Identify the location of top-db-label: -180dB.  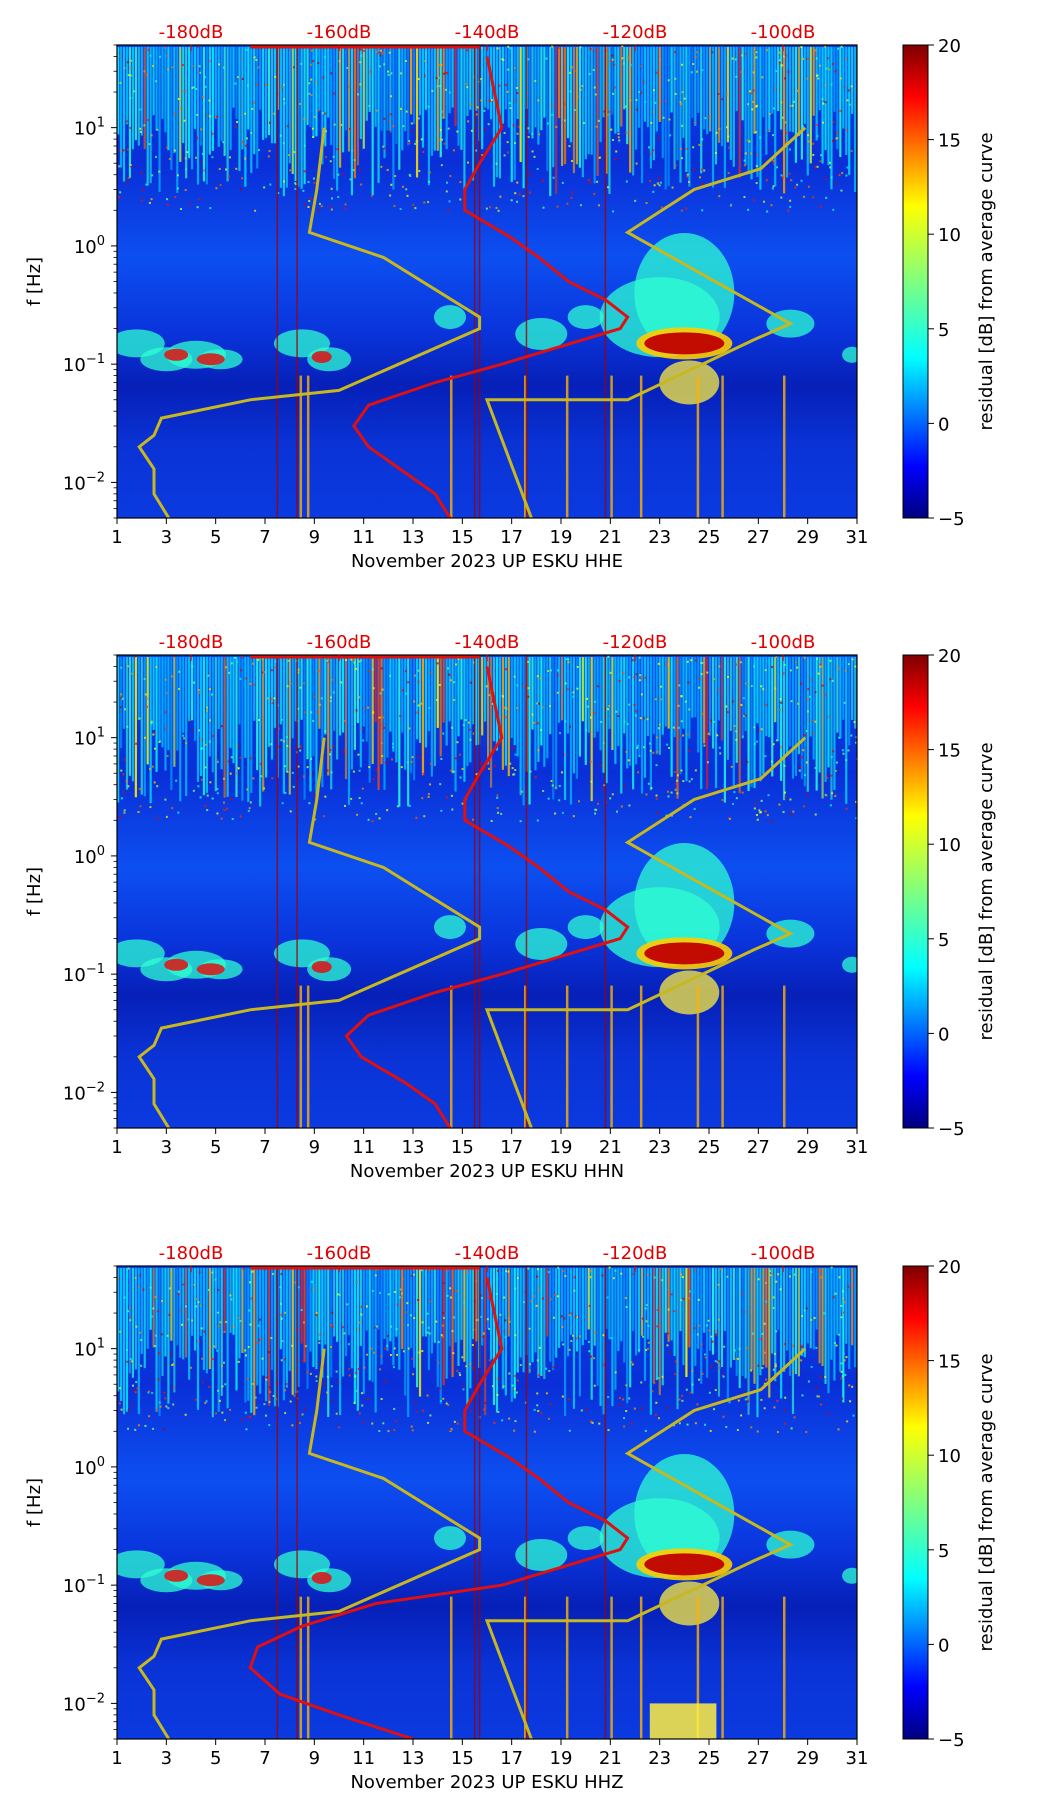
(191, 32).